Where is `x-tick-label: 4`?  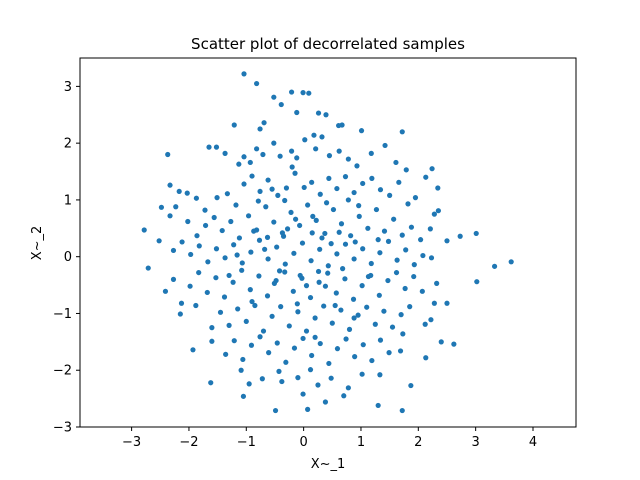
x-tick-label: 4 is located at coordinates (533, 442).